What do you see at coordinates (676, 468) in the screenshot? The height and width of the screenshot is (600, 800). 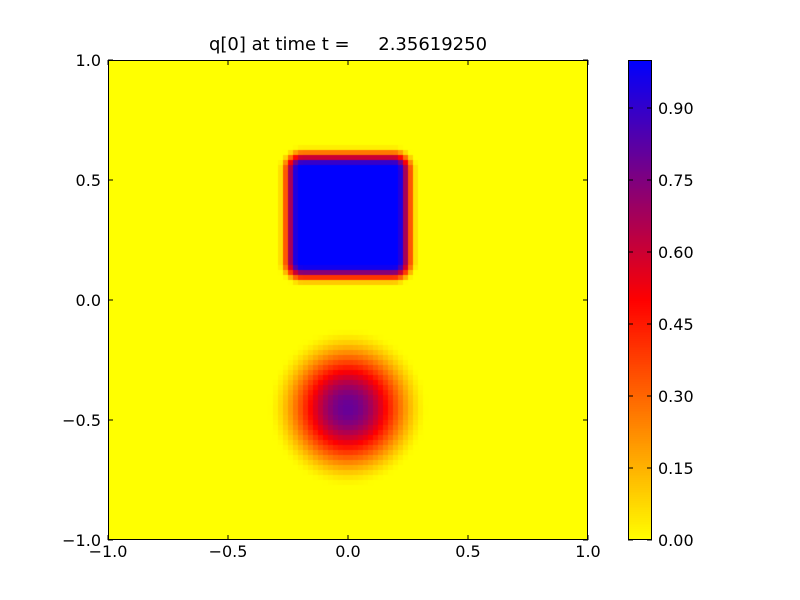 I see `colorbar-tick-label: 0.15` at bounding box center [676, 468].